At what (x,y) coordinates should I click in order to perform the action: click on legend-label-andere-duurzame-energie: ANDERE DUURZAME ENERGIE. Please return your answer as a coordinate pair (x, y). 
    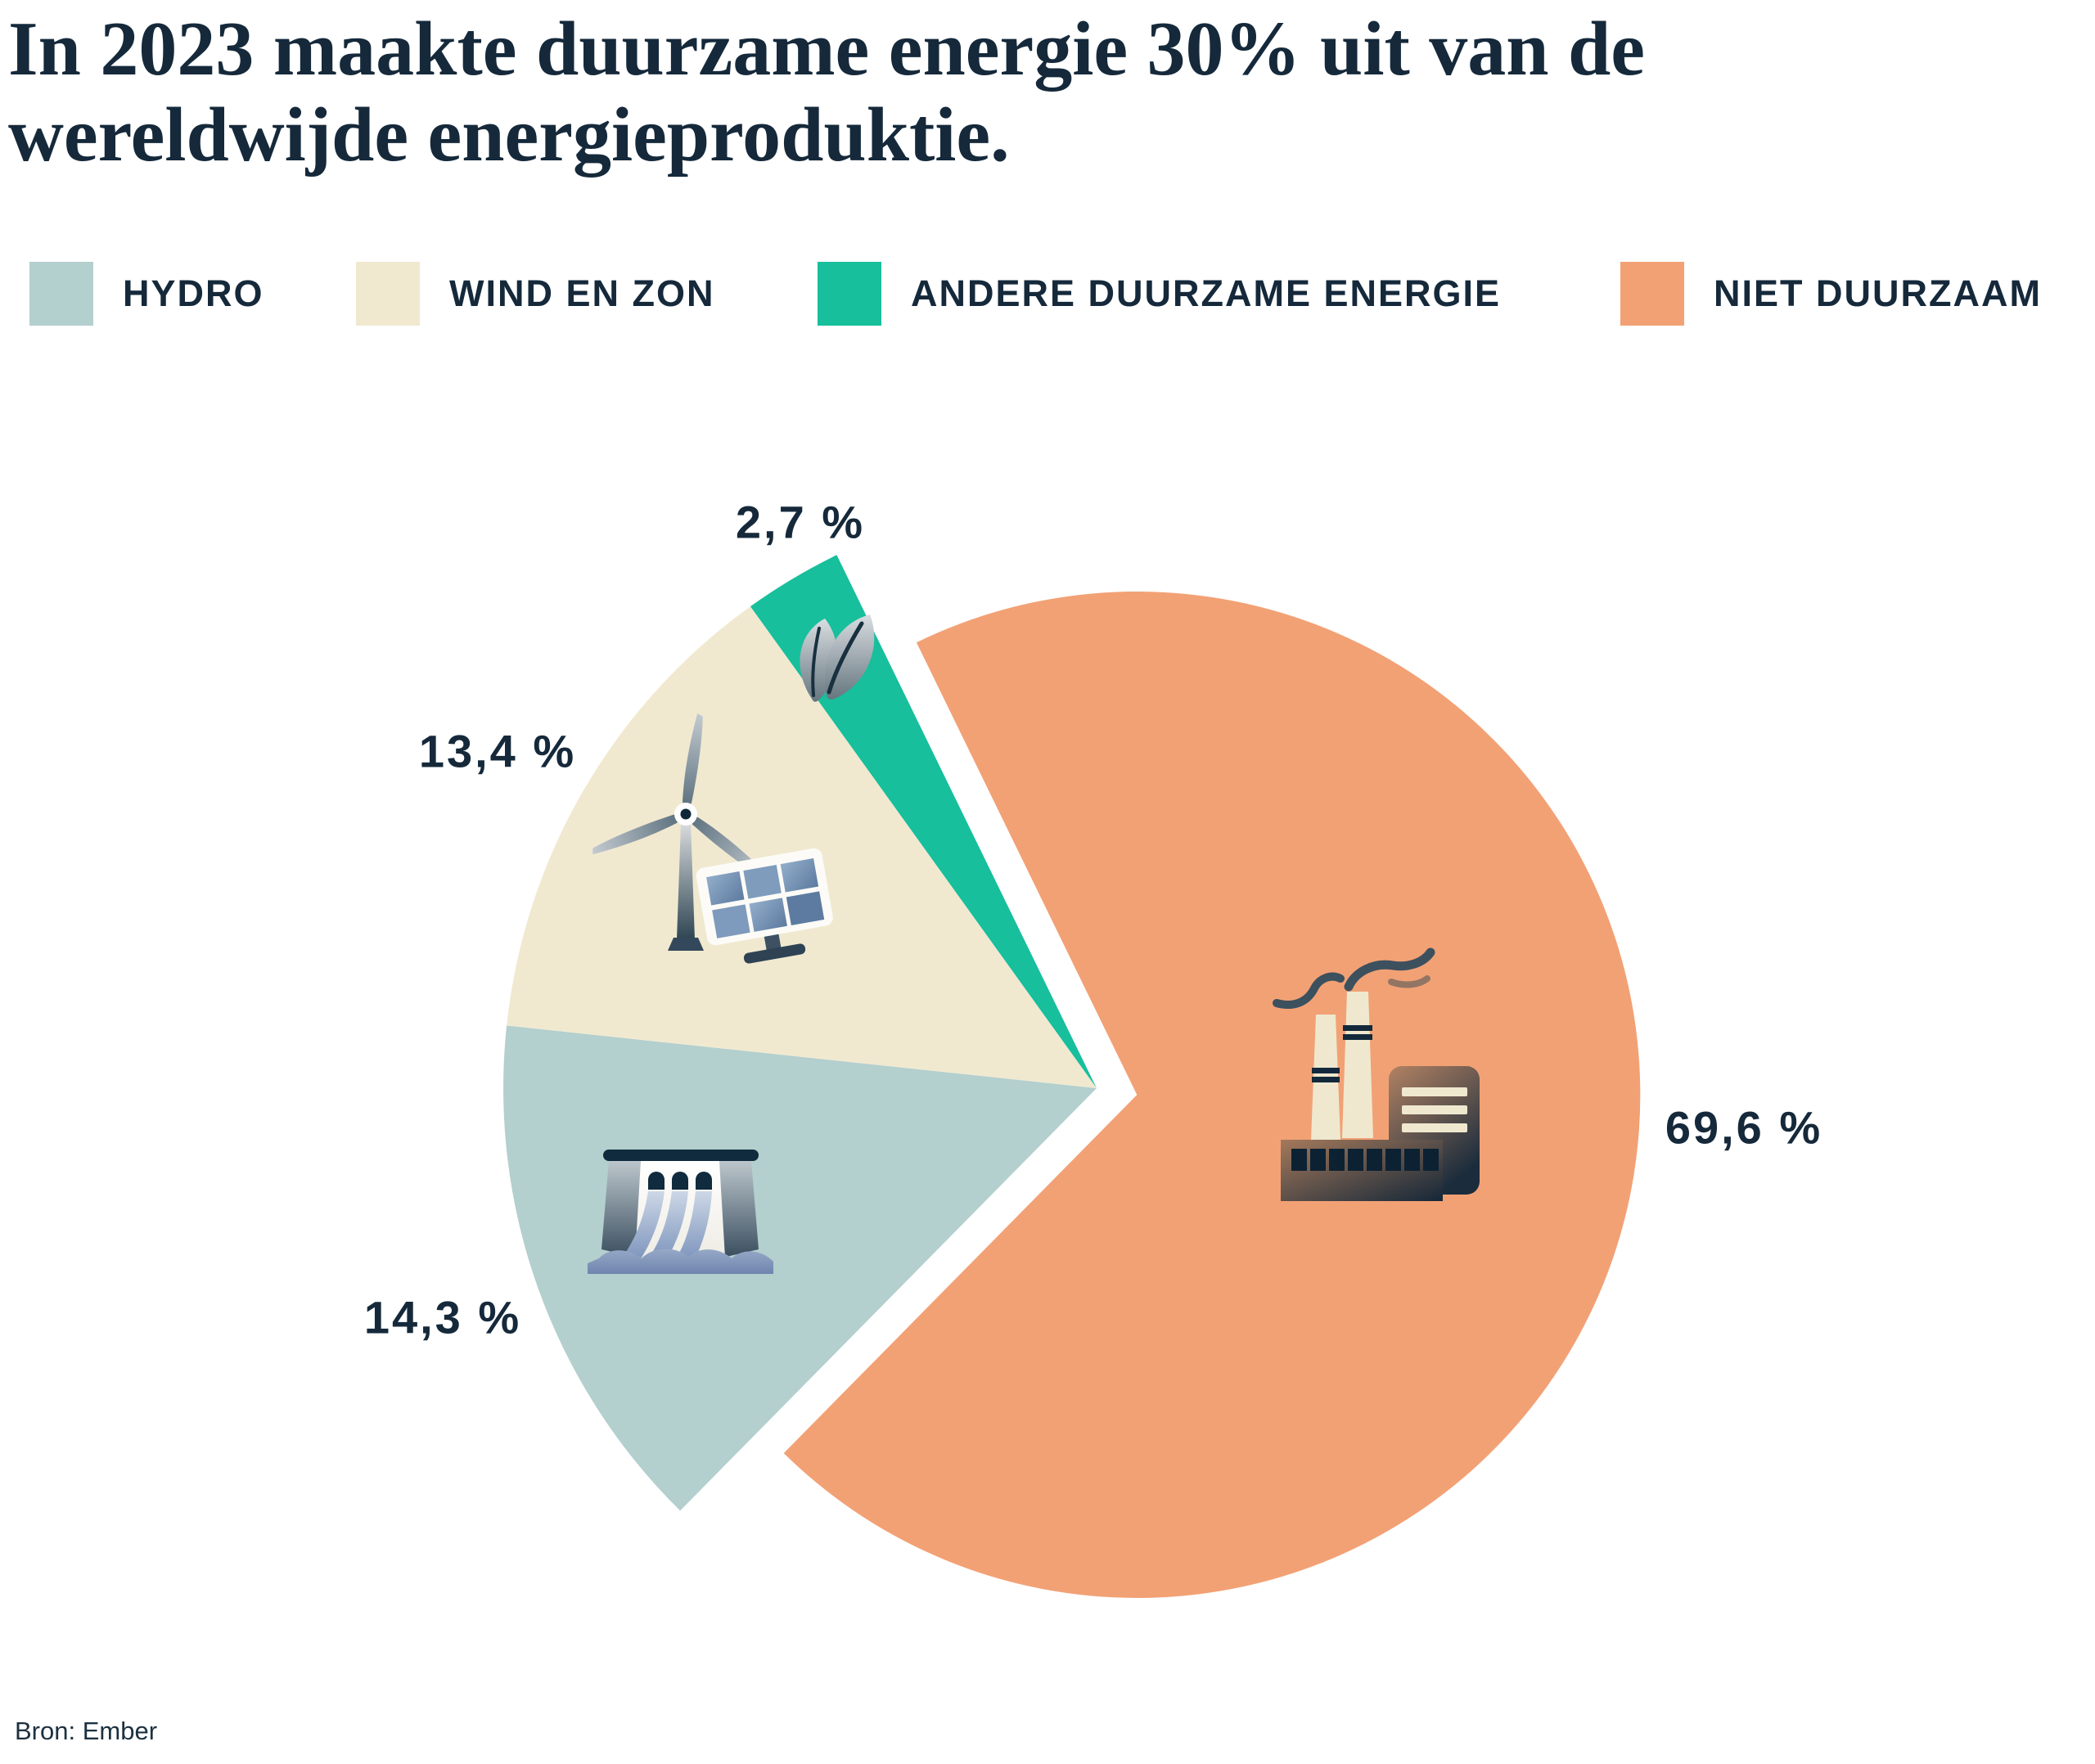
    Looking at the image, I should click on (1206, 293).